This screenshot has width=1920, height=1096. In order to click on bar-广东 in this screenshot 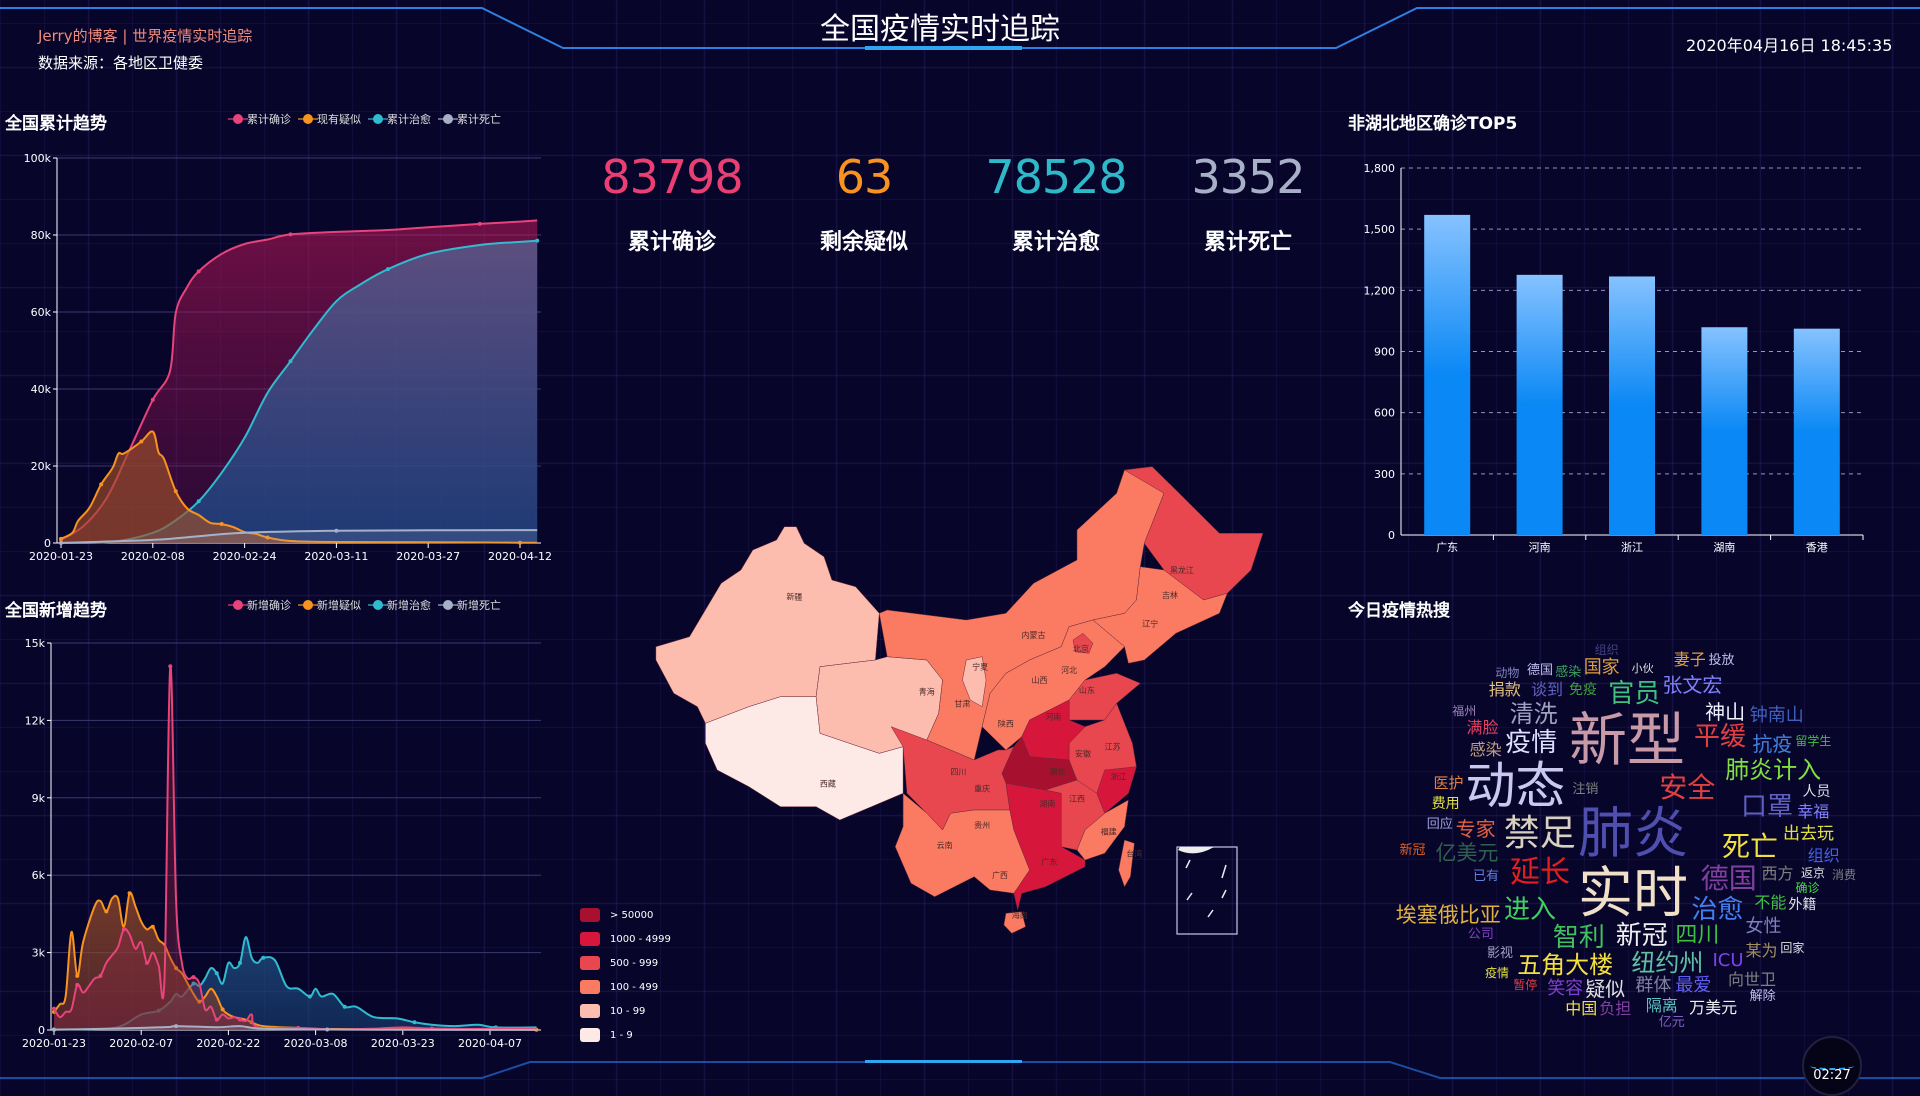, I will do `click(1447, 374)`.